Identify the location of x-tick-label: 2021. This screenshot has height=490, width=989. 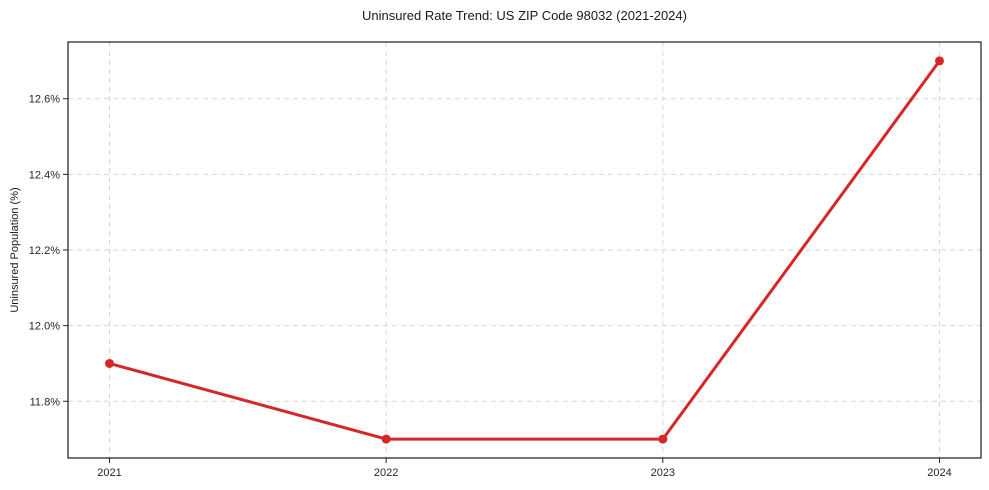
(109, 473).